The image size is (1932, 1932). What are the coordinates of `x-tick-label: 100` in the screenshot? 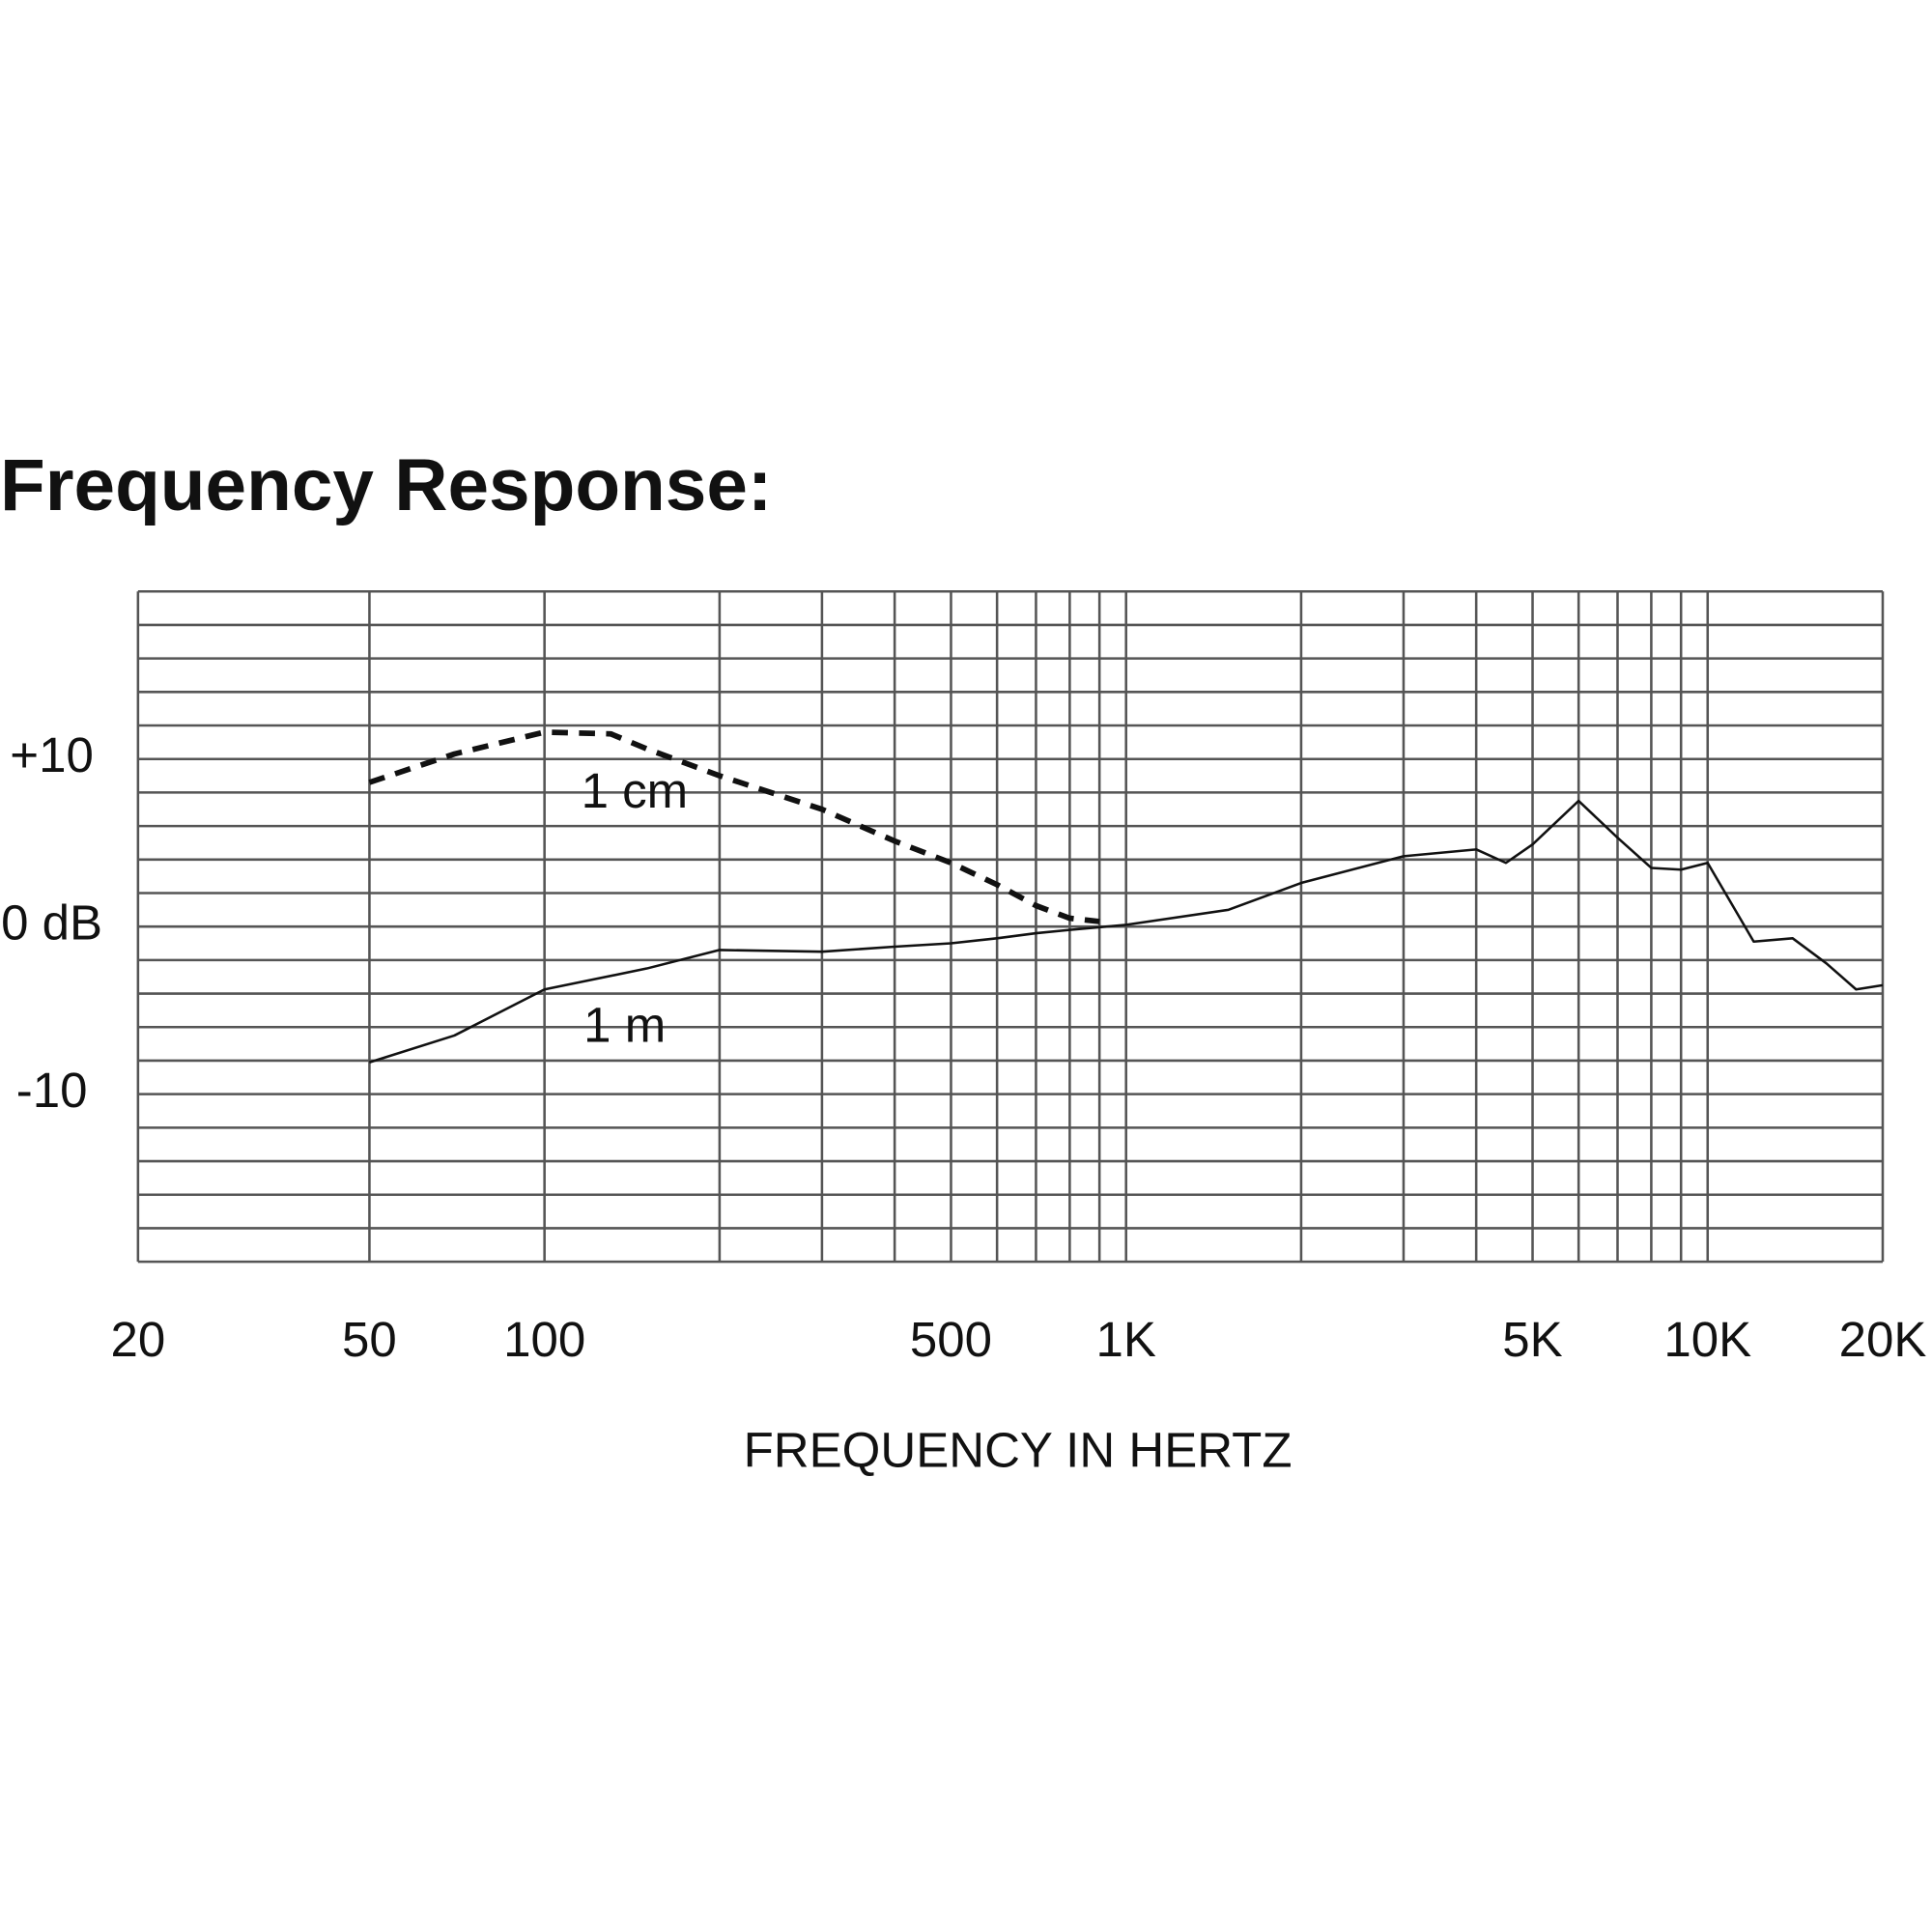 It's located at (544, 1339).